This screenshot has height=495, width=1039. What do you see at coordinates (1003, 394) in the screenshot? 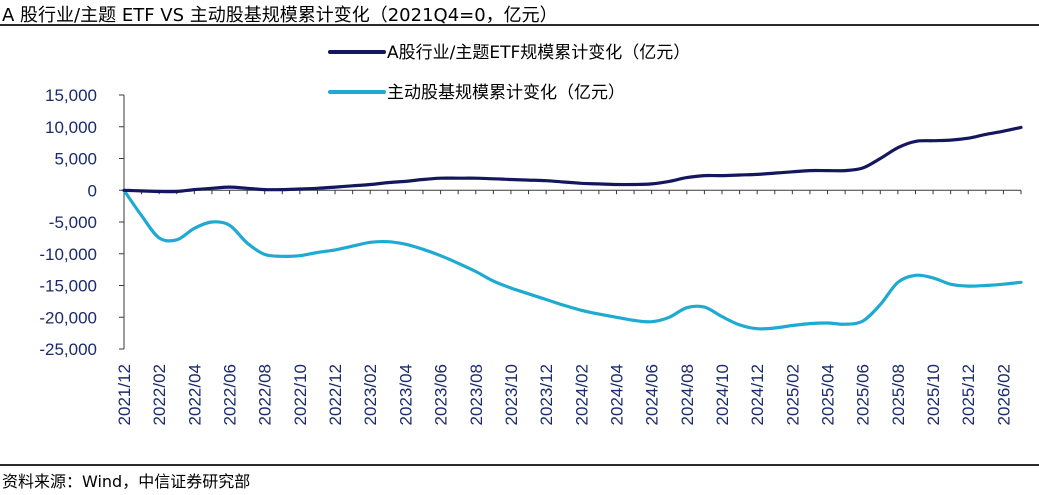
I see `x-tick-label: 2026/02` at bounding box center [1003, 394].